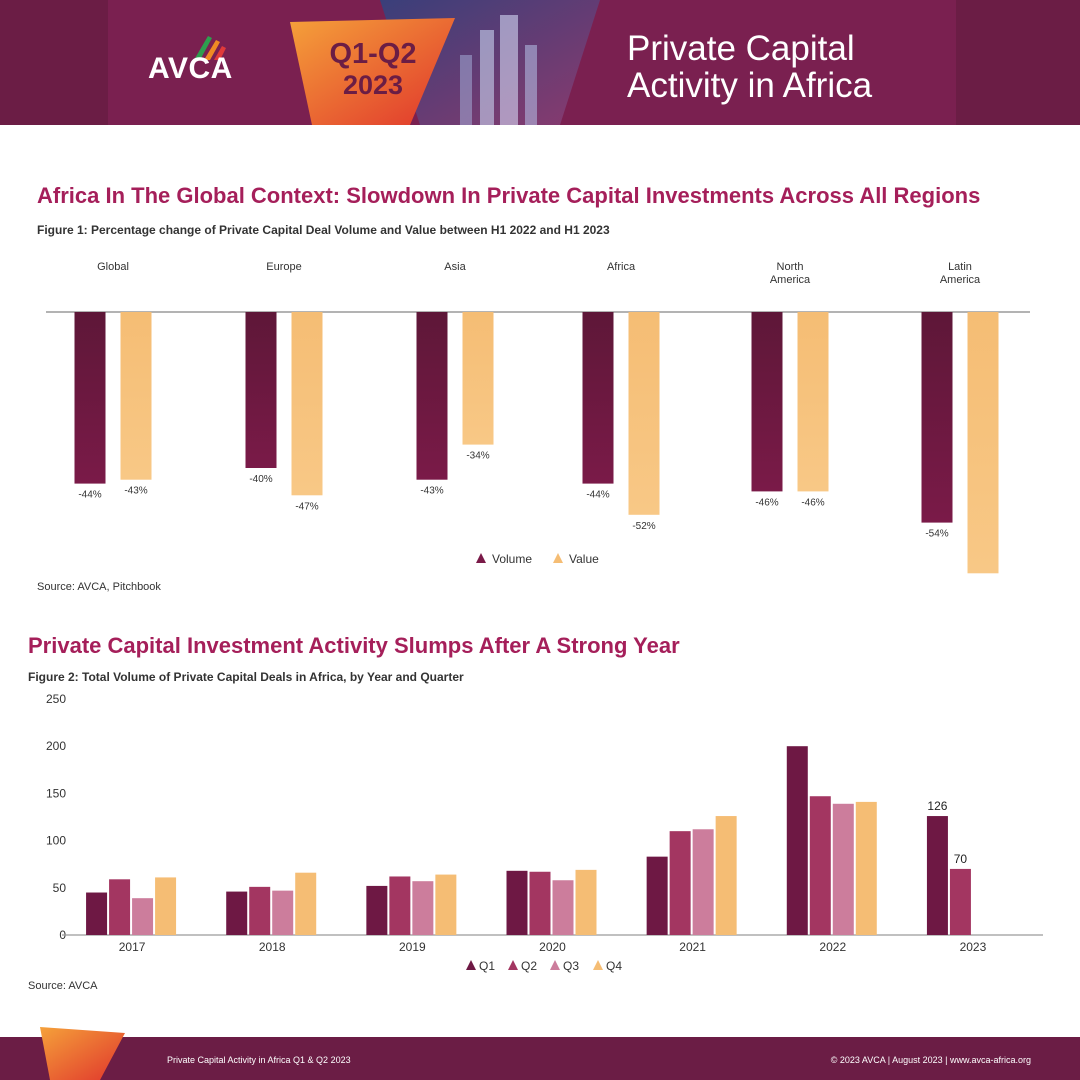  Describe the element at coordinates (412, 947) in the screenshot. I see `x-tick-label: 2019` at that location.